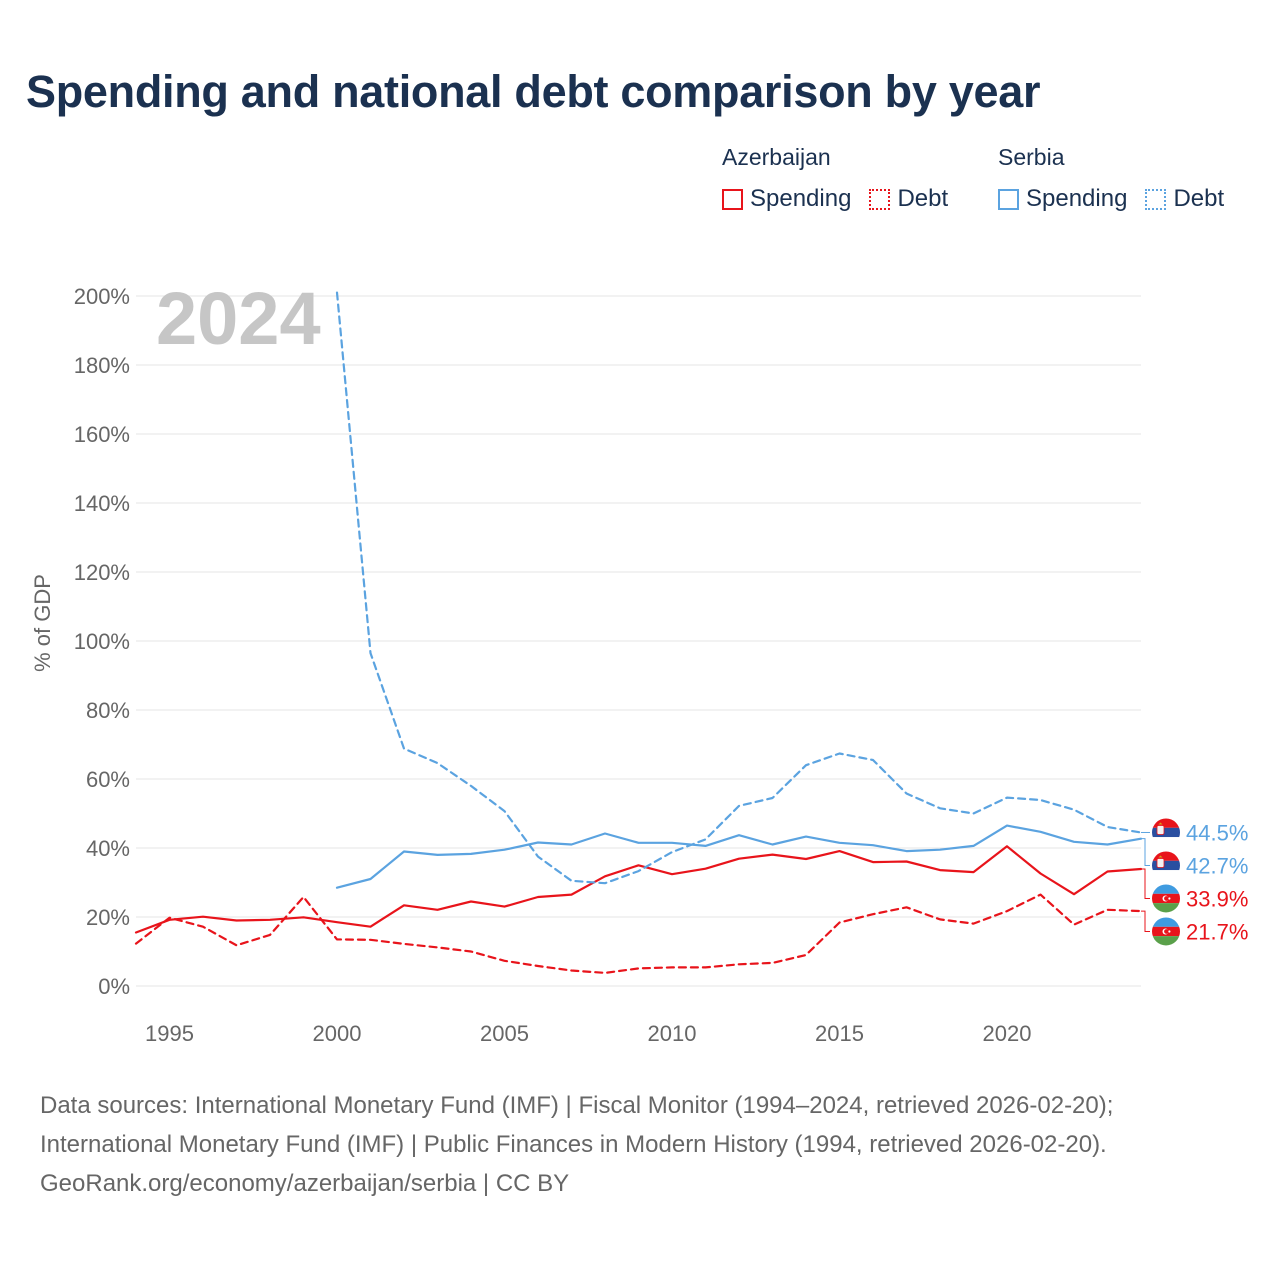  What do you see at coordinates (102, 434) in the screenshot?
I see `y-tick-label: 160%` at bounding box center [102, 434].